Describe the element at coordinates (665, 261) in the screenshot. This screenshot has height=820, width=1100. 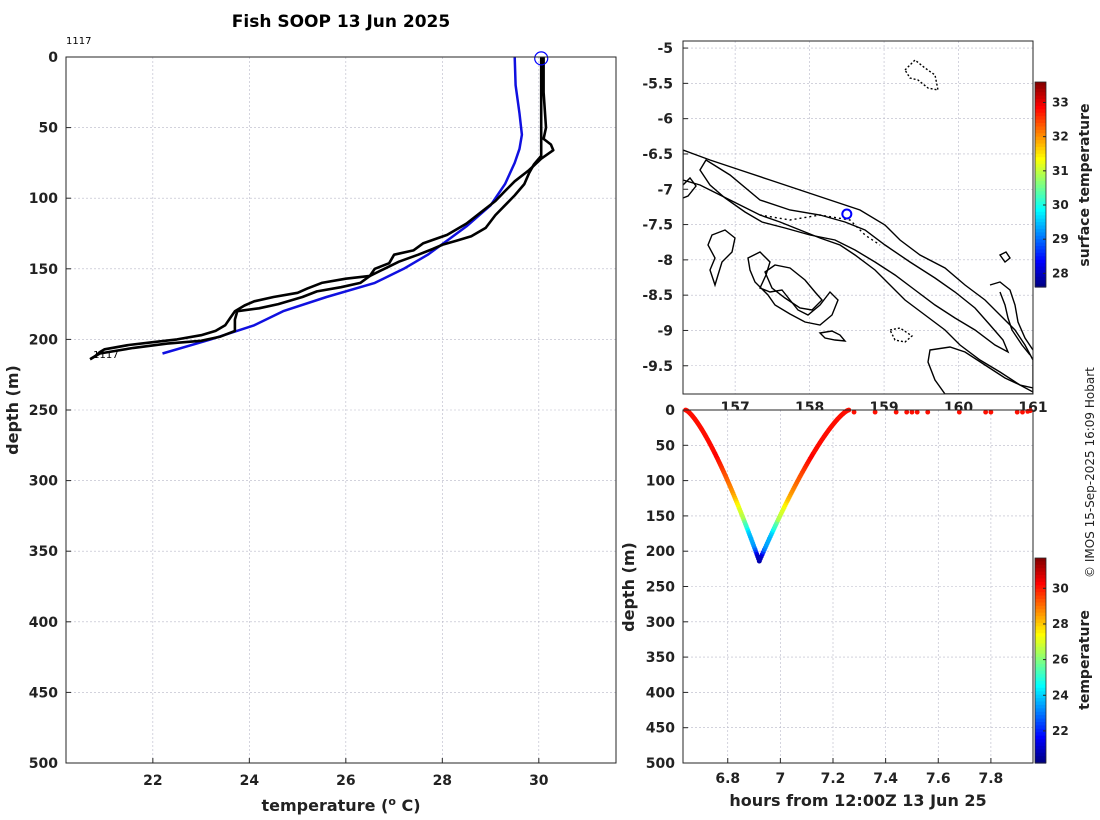
I see `map-y-tick-label: -8` at that location.